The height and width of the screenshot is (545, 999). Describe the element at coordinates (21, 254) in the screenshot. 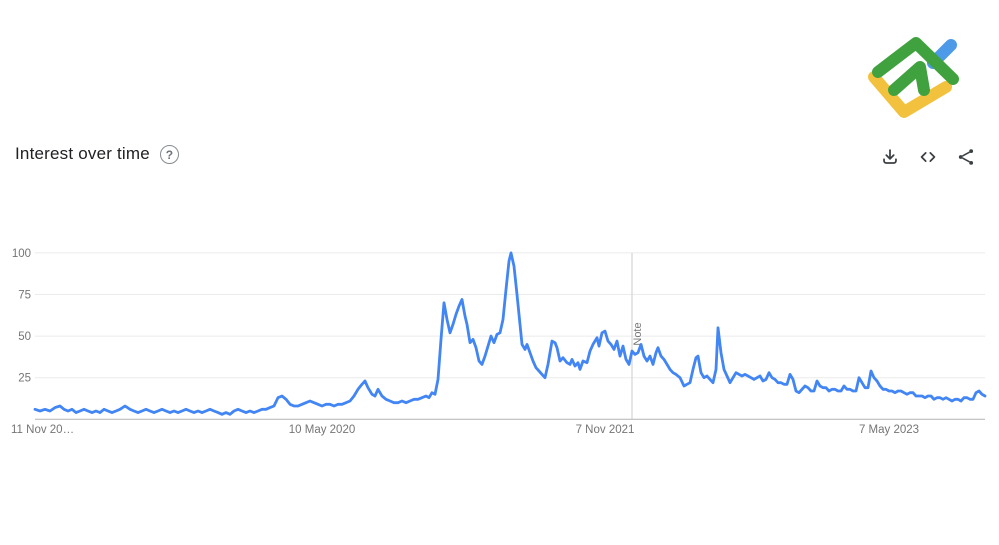

I see `y-tick-label: 100` at that location.